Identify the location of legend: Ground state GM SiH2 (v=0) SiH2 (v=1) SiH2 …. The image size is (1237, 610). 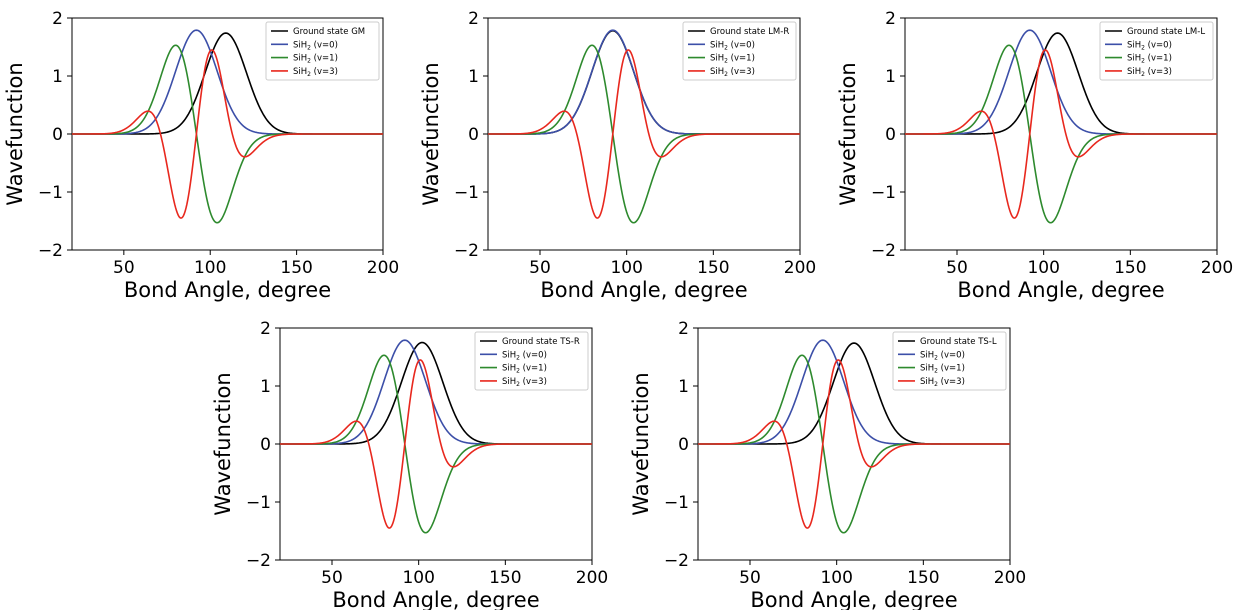
(322, 51).